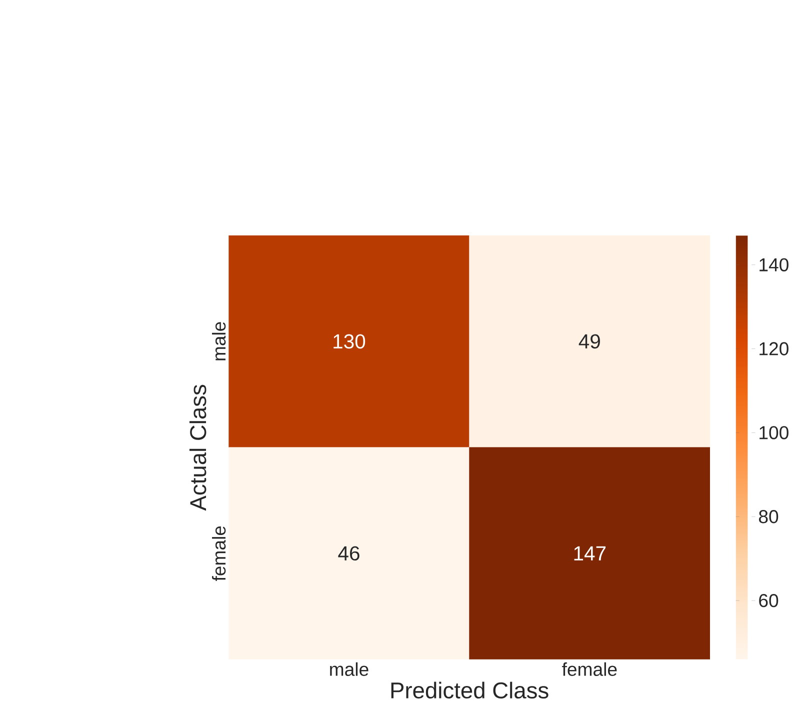 The height and width of the screenshot is (701, 792). What do you see at coordinates (768, 601) in the screenshot?
I see `color-bar-label: 60` at bounding box center [768, 601].